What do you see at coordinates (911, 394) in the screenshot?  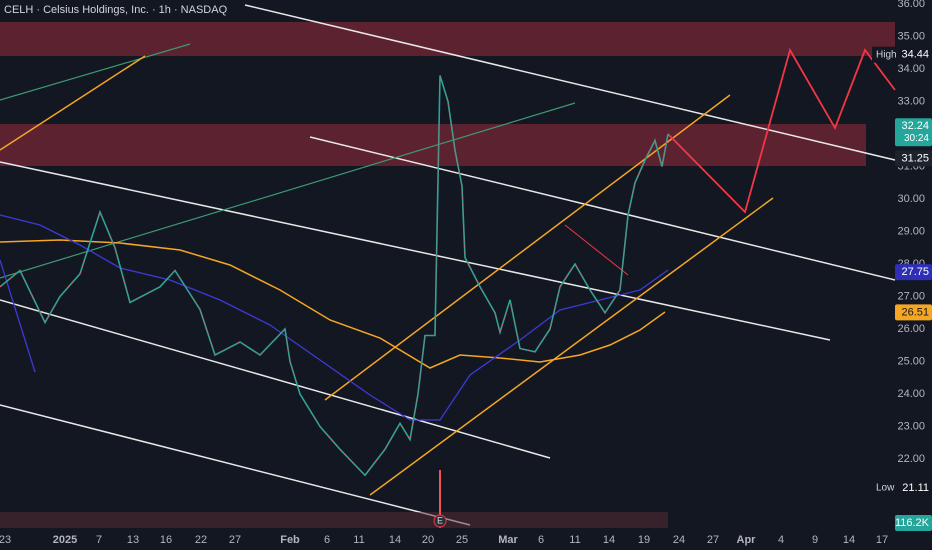 I see `price-tick-label: 24.00` at bounding box center [911, 394].